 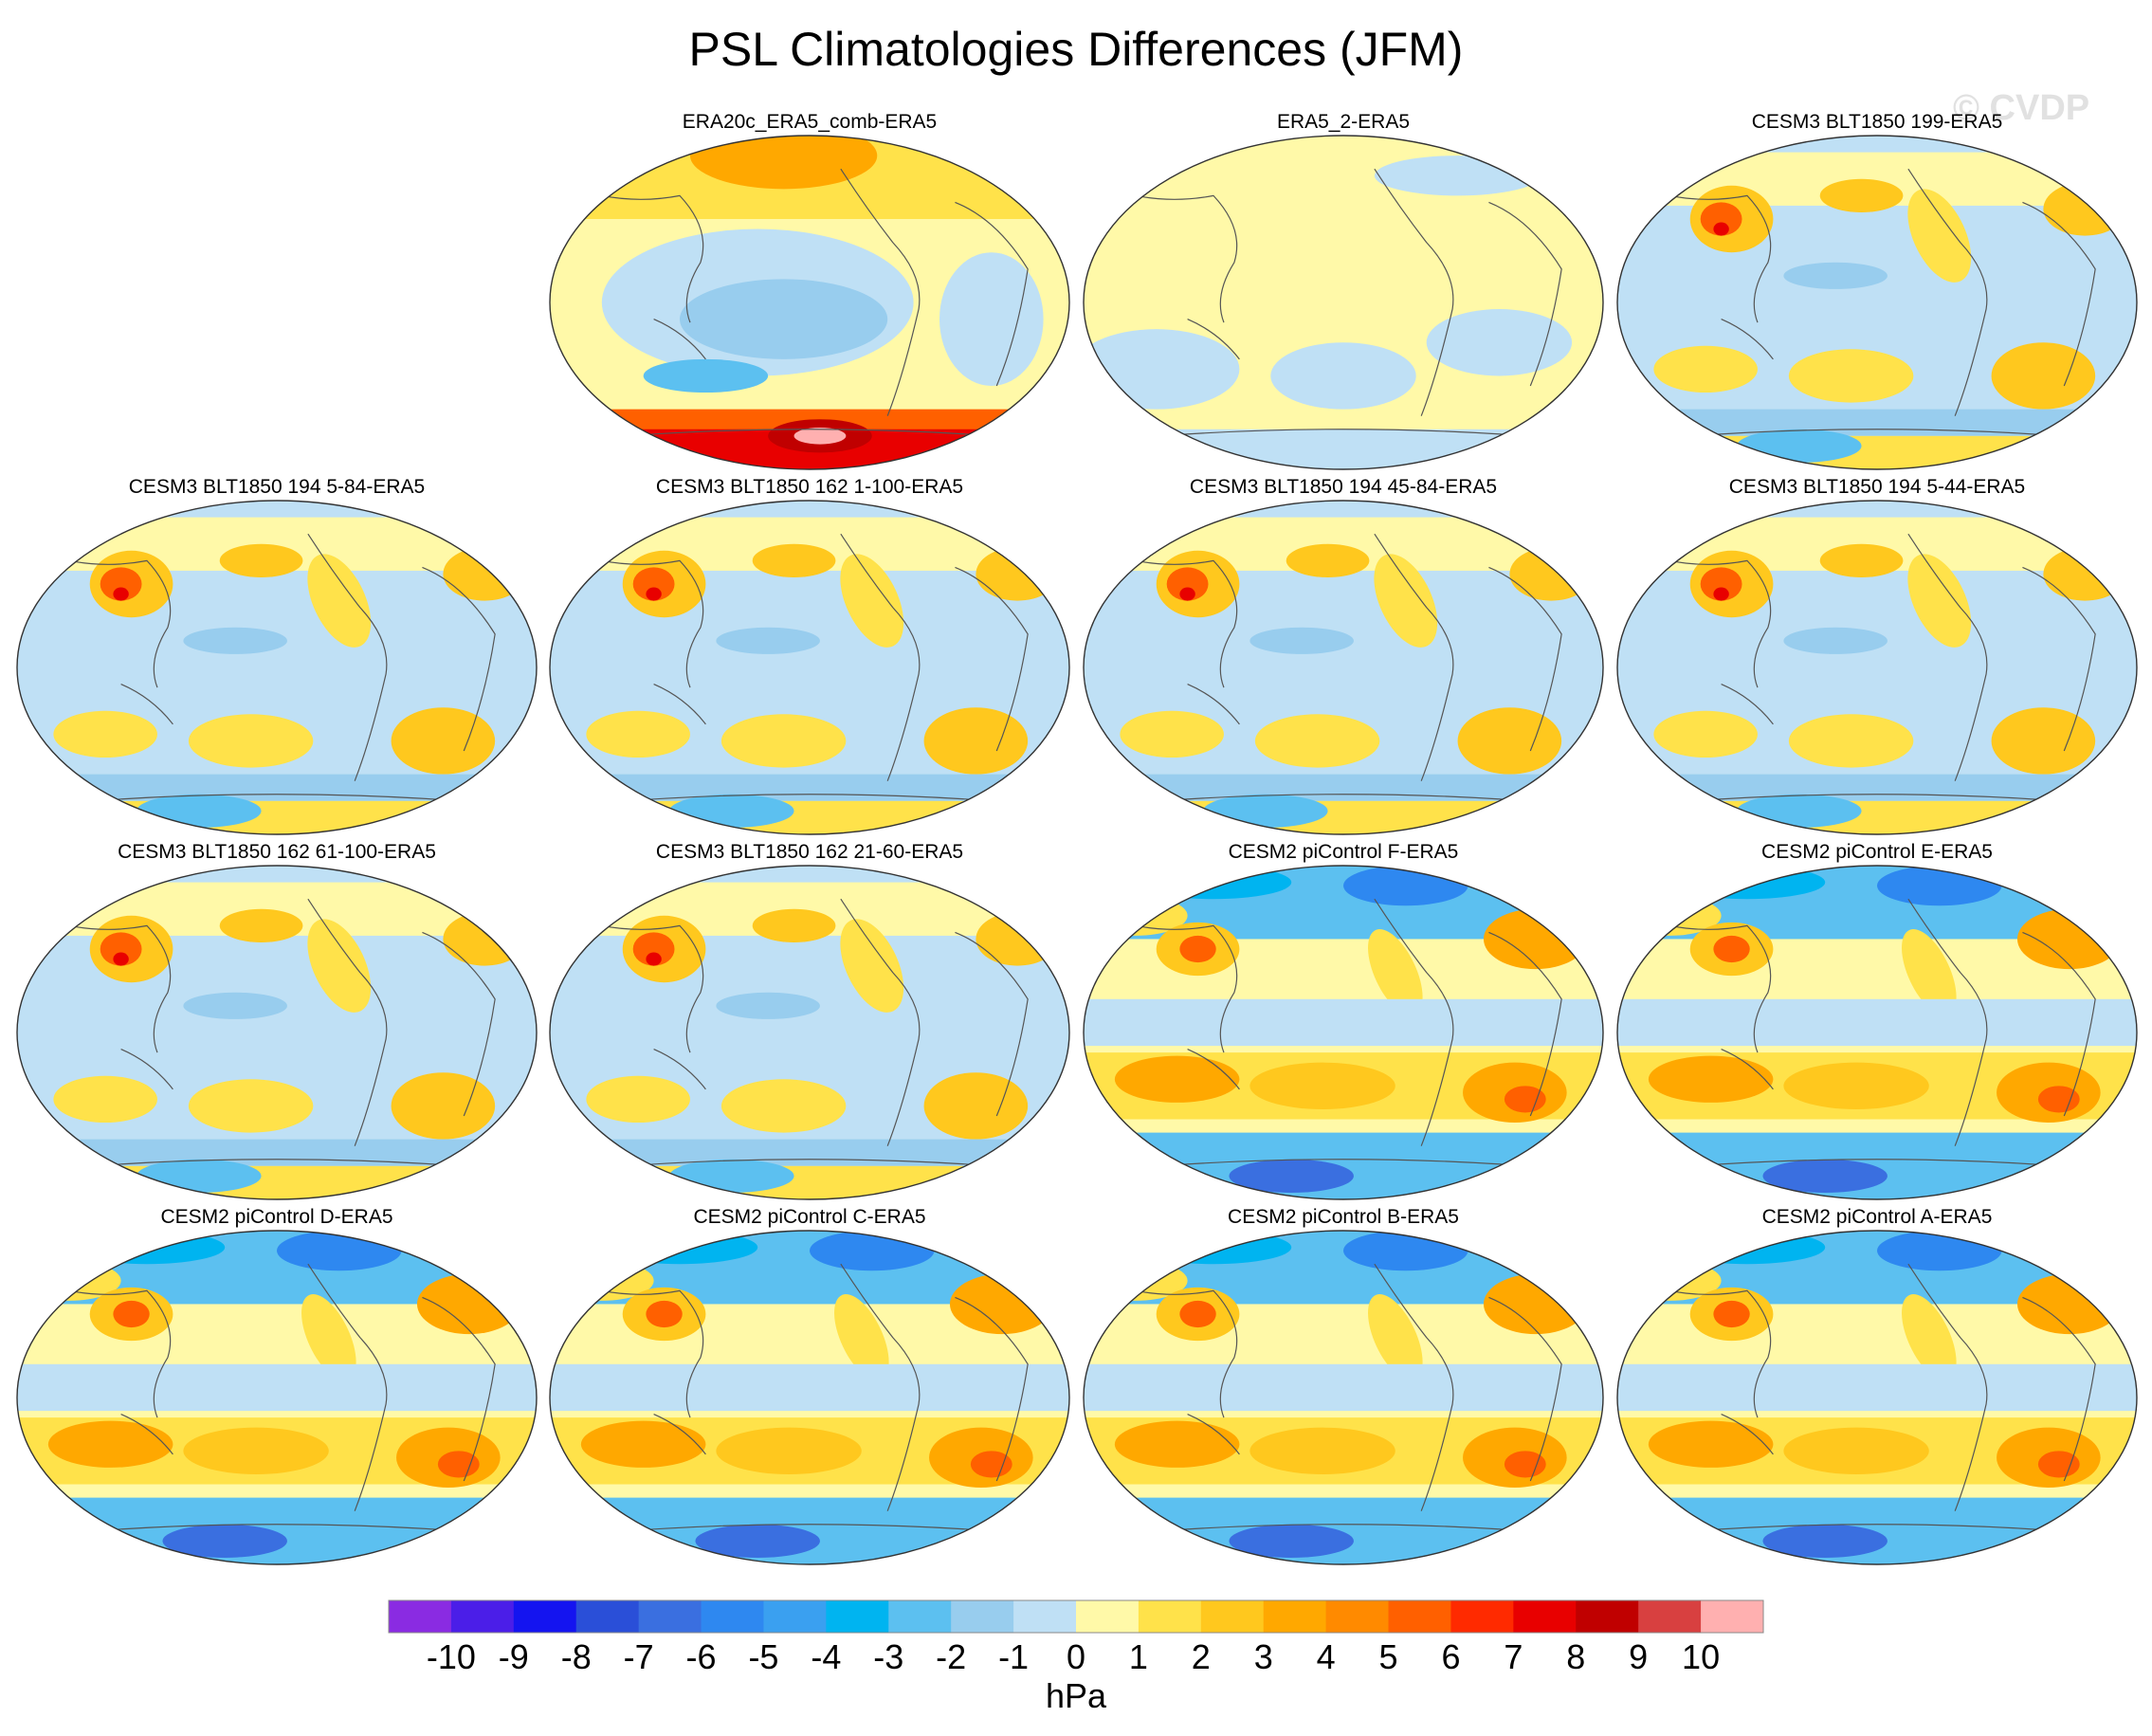 What do you see at coordinates (810, 1217) in the screenshot?
I see `panel-title: CESM2 piControl C-ERA5` at bounding box center [810, 1217].